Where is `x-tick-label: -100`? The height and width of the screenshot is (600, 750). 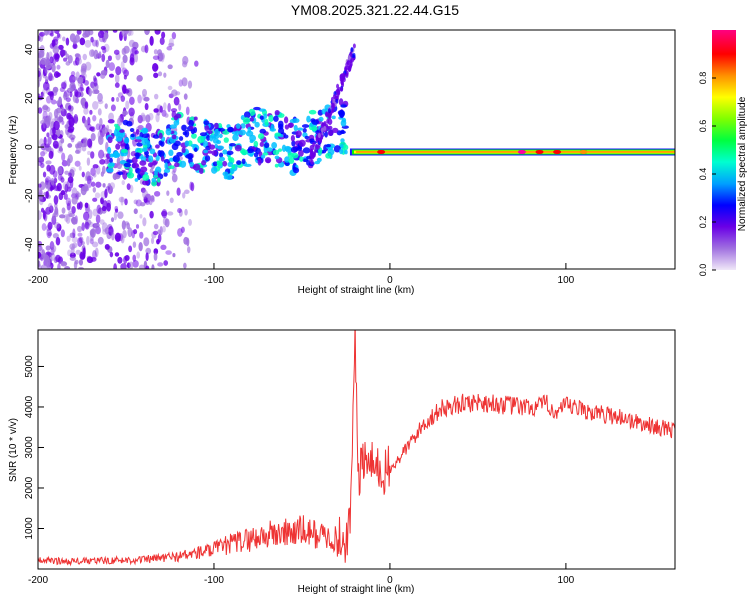
x-tick-label: -100 is located at coordinates (214, 280).